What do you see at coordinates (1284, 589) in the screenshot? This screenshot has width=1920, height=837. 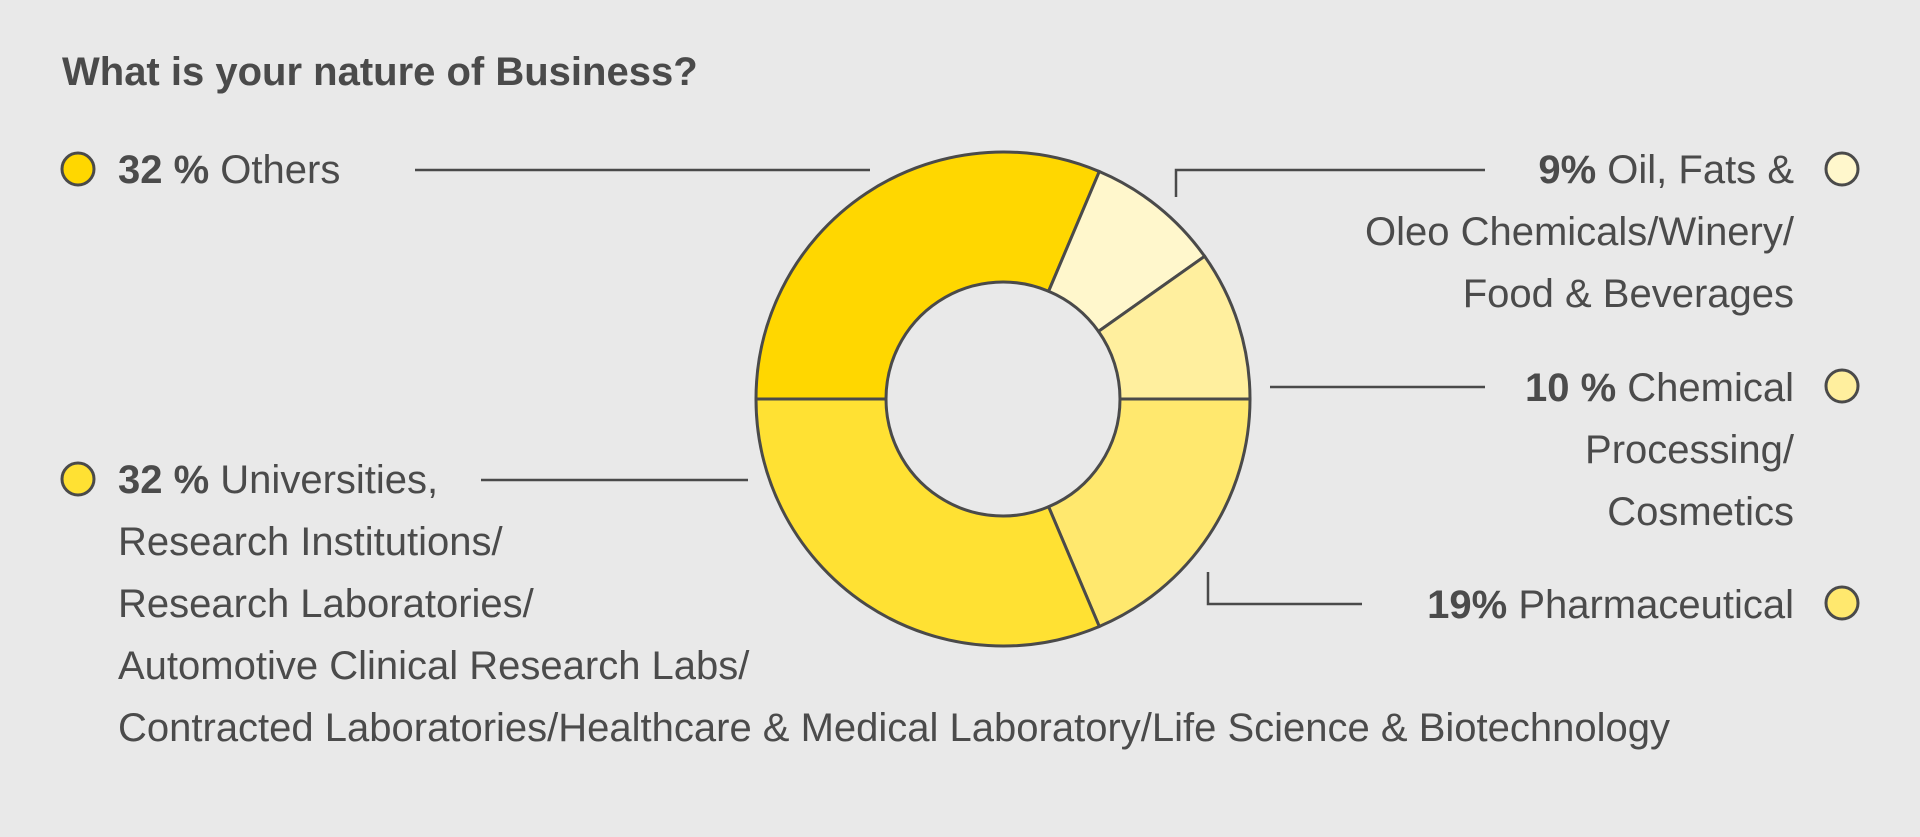 I see `leader-line-pharmaceutical` at bounding box center [1284, 589].